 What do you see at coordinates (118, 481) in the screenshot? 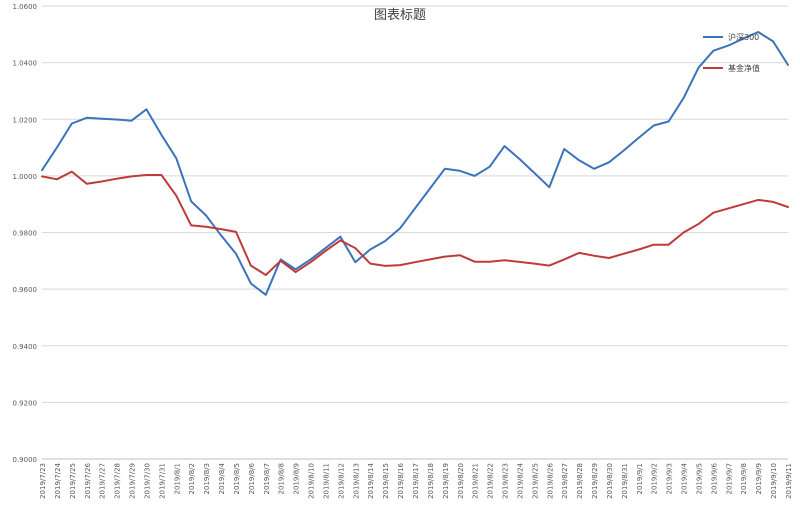
I see `x-tick-label: 2019/7/28` at bounding box center [118, 481].